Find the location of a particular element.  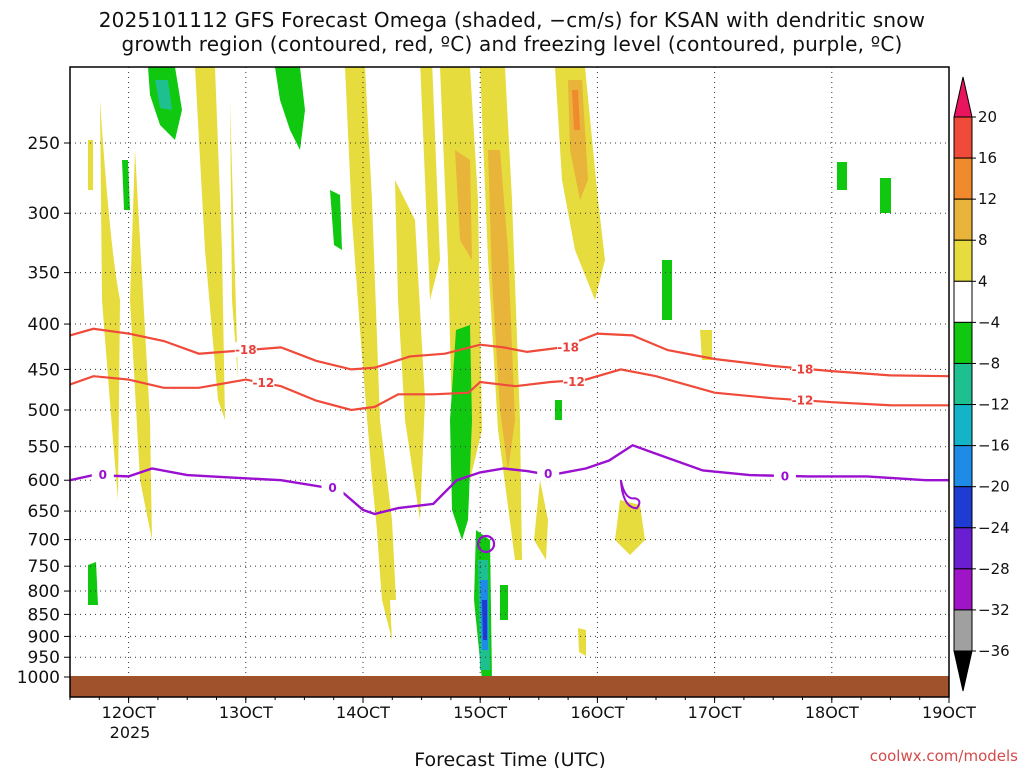

y-tick-label: 550 is located at coordinates (44, 448).